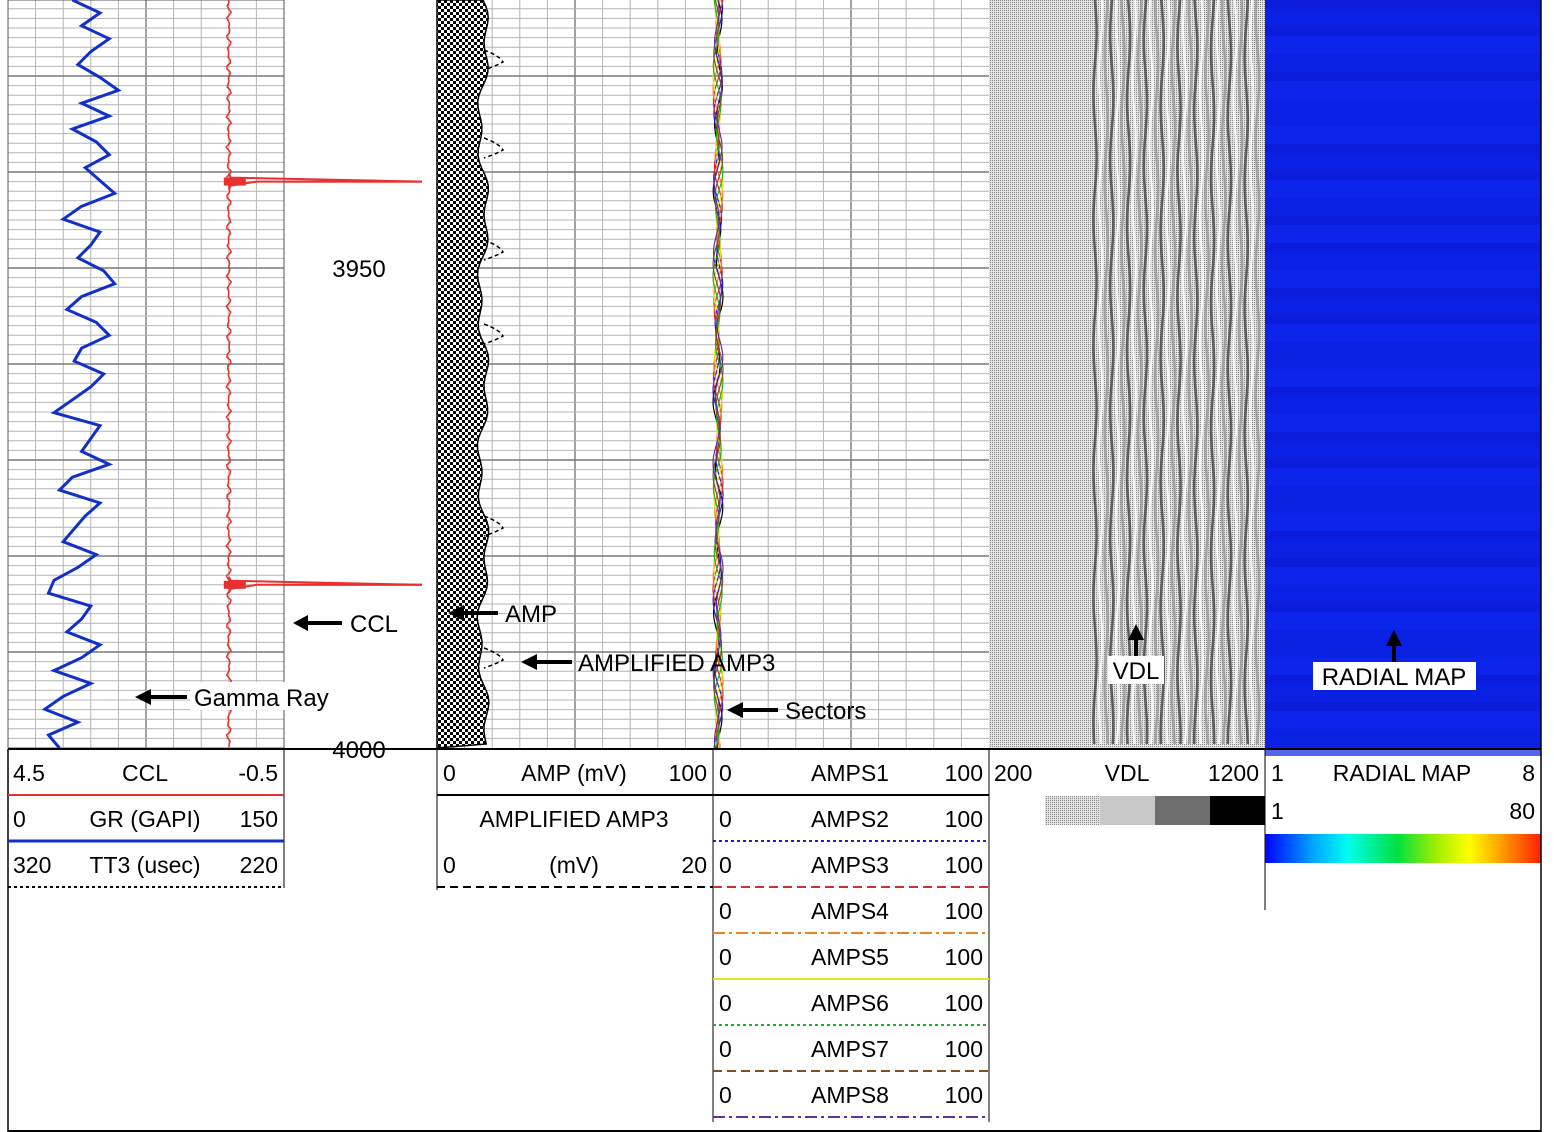  What do you see at coordinates (261, 698) in the screenshot?
I see `gamma-ray-callout-label: Gamma Ray` at bounding box center [261, 698].